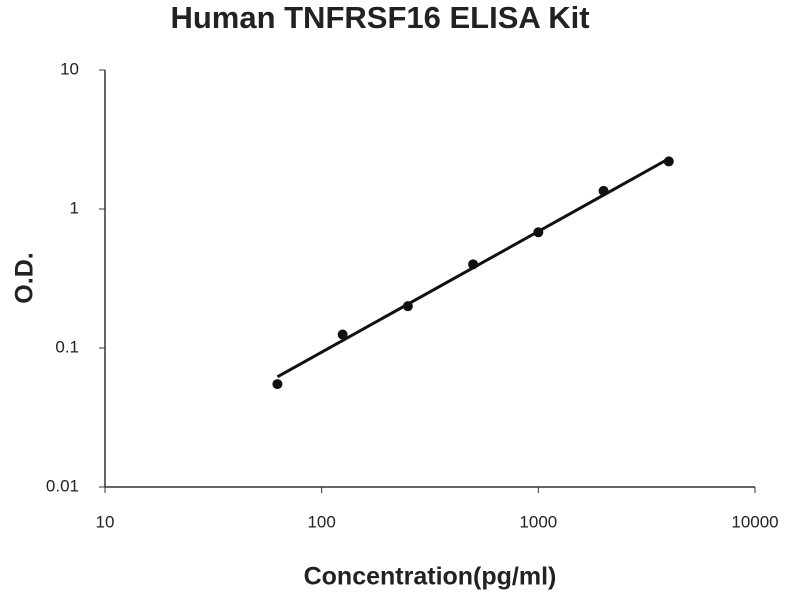  What do you see at coordinates (105, 521) in the screenshot?
I see `x-tick-label: 10` at bounding box center [105, 521].